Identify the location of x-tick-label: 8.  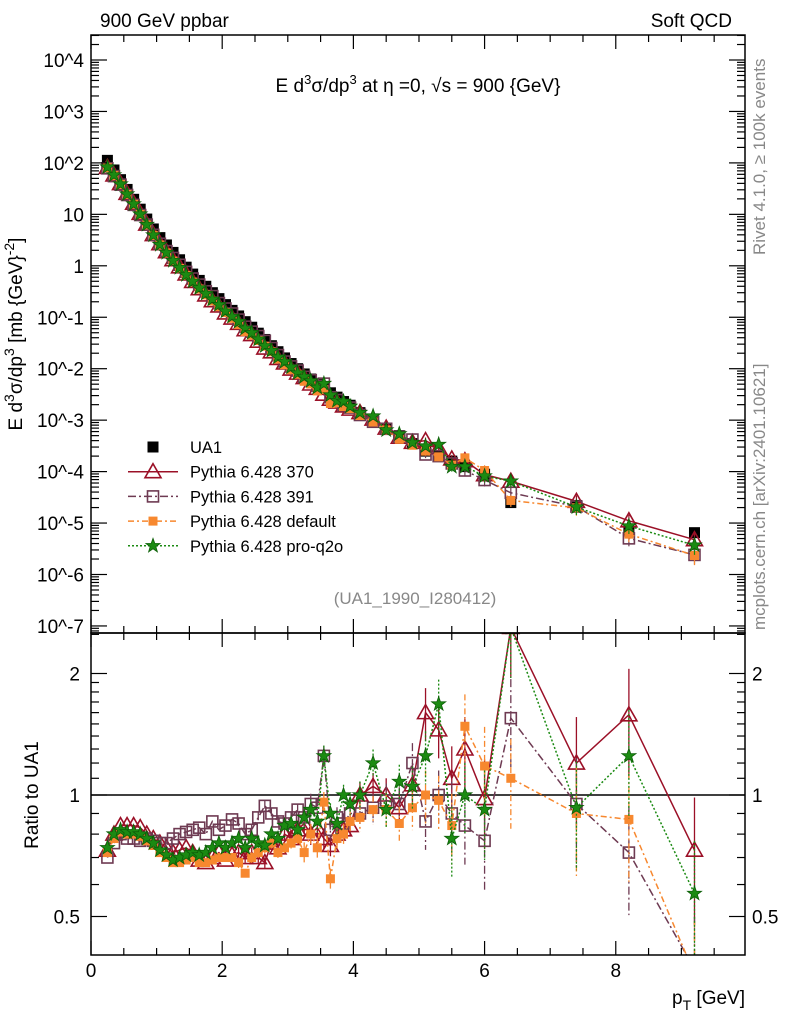
(615, 971).